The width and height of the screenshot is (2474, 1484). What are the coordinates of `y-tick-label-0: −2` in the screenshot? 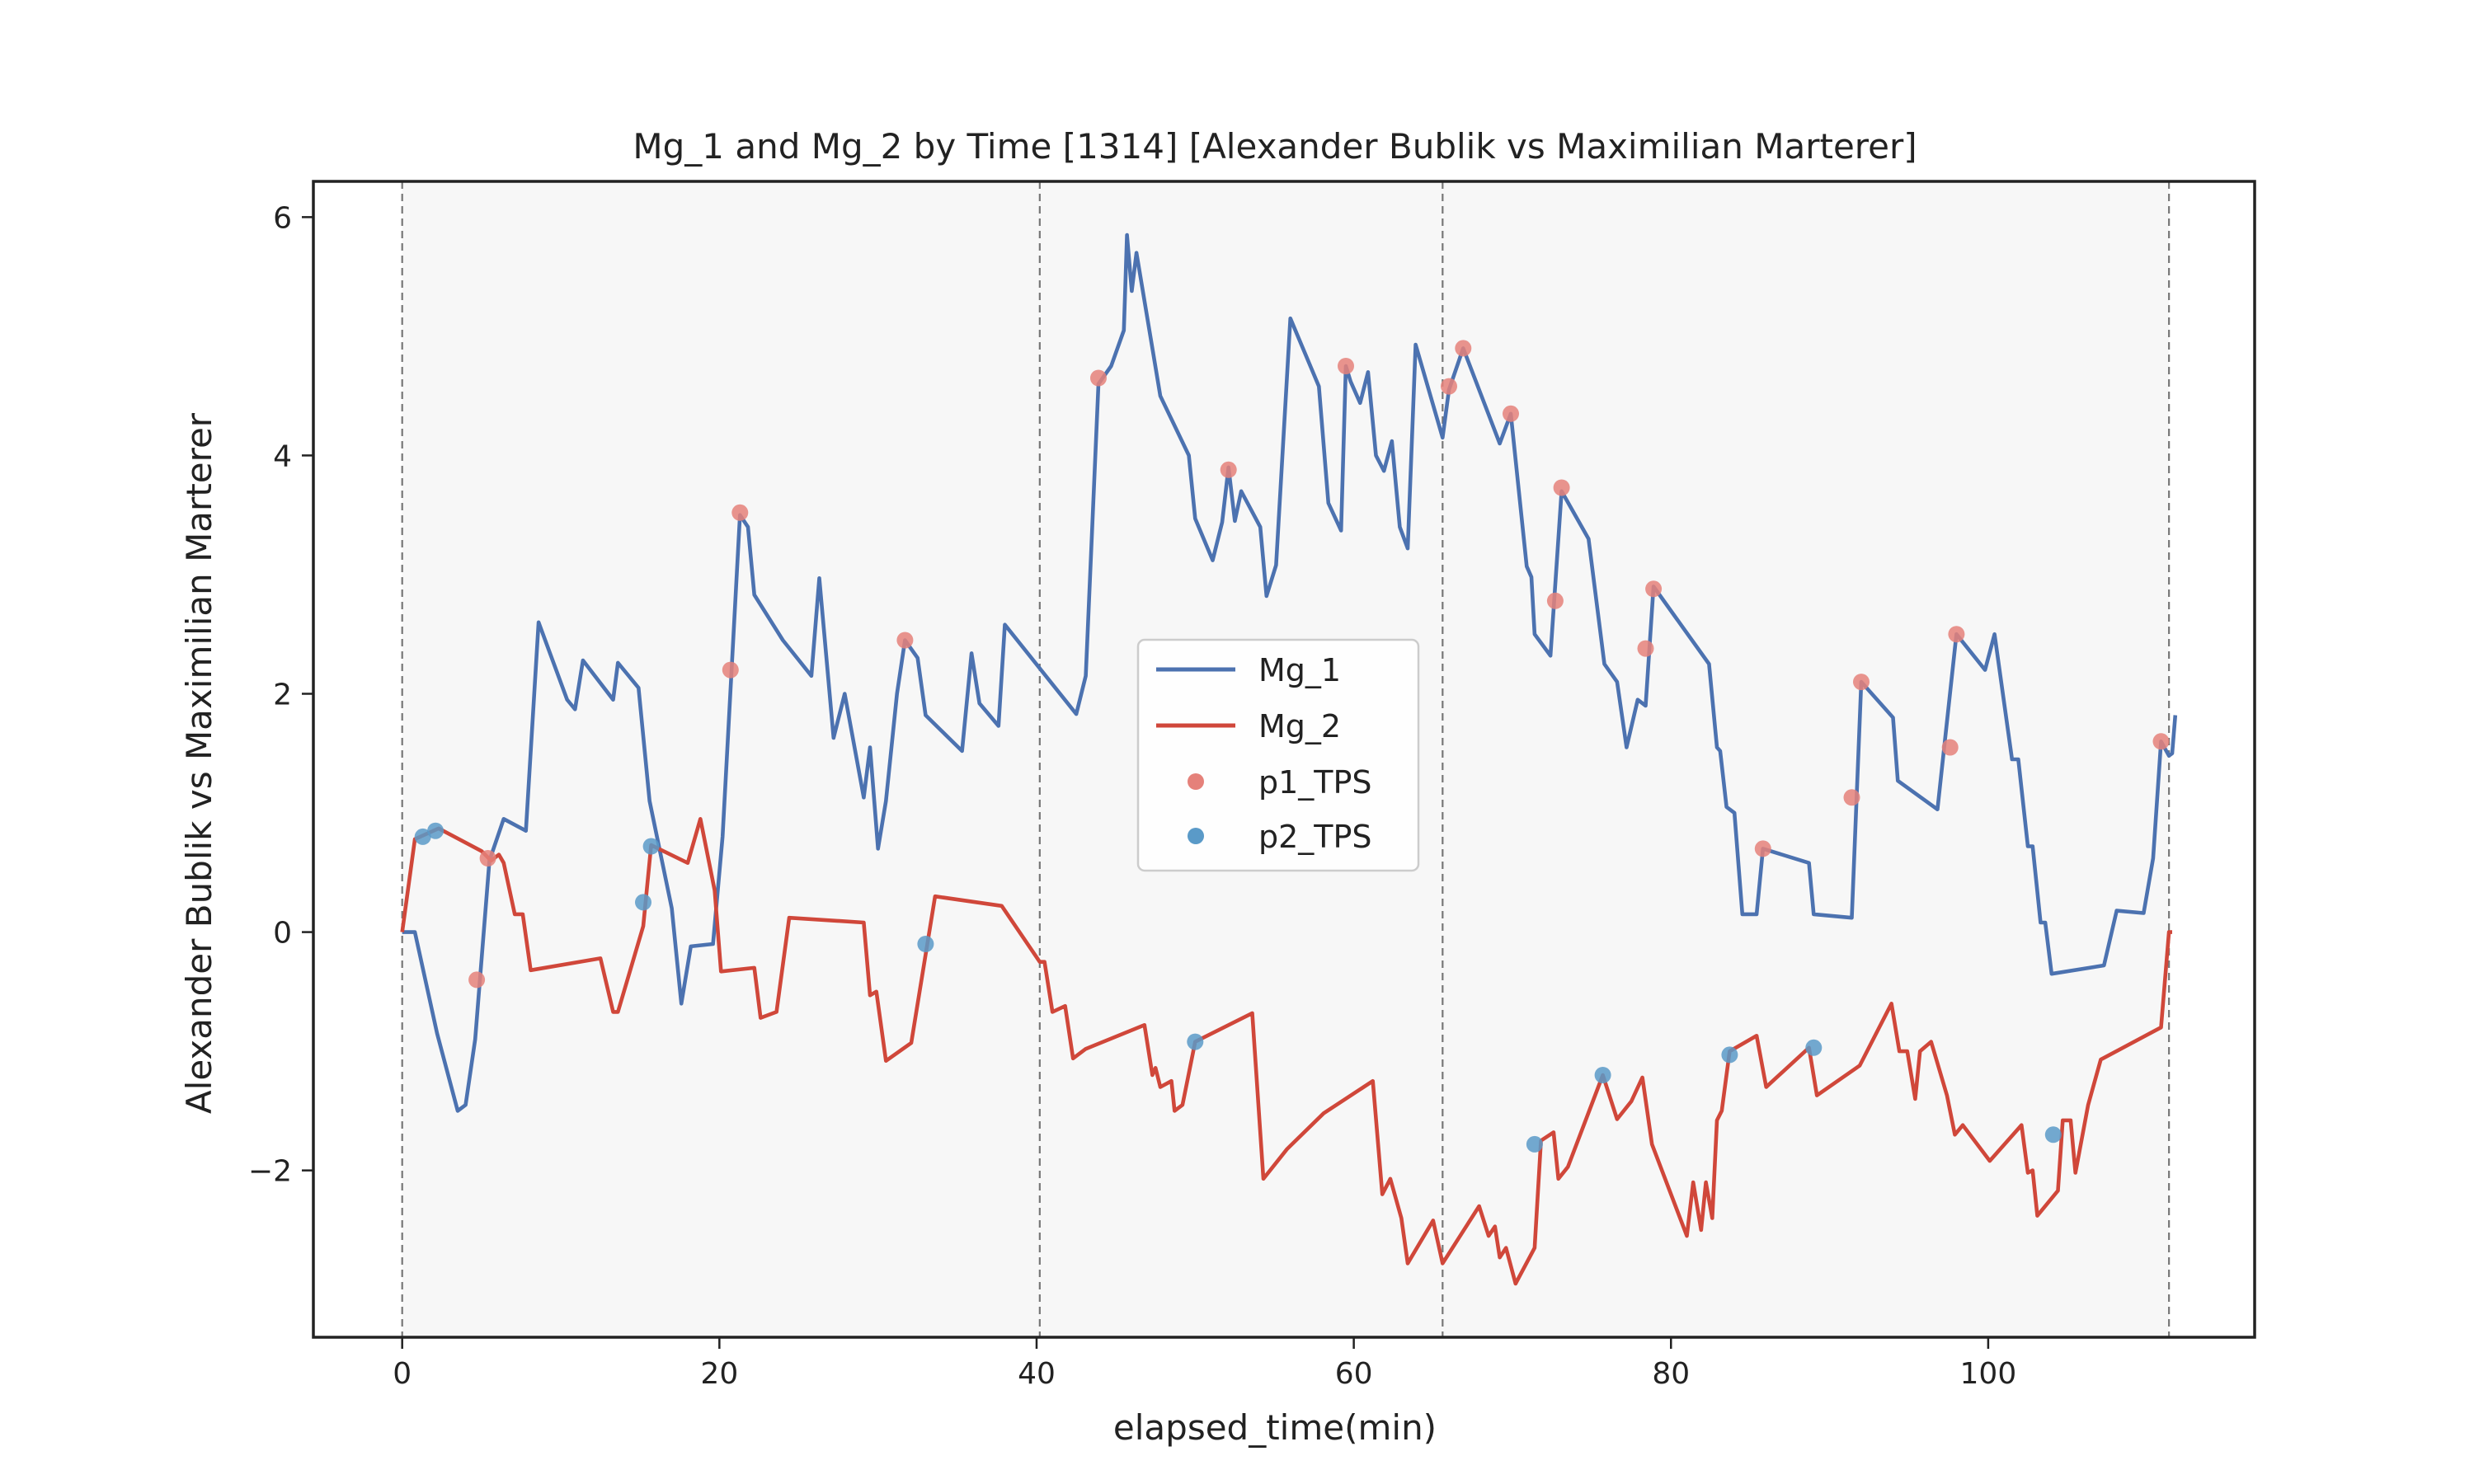 It's located at (270, 1172).